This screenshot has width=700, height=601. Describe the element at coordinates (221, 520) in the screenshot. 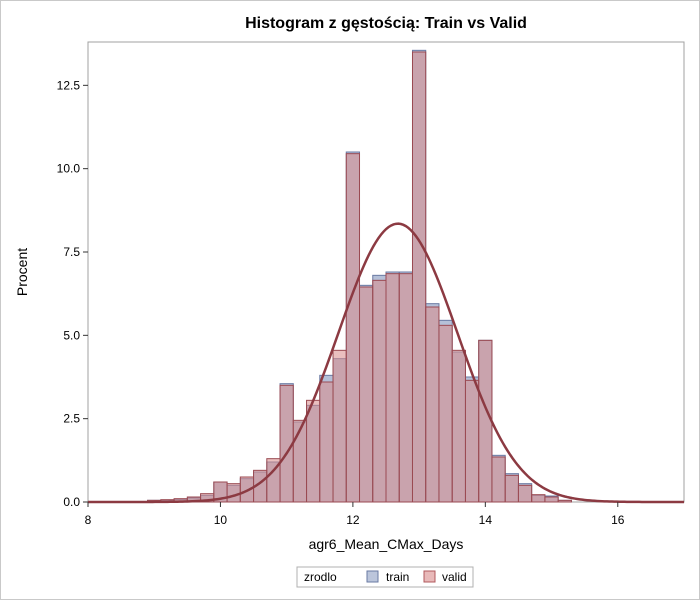

I see `x-tick-label: 10` at that location.